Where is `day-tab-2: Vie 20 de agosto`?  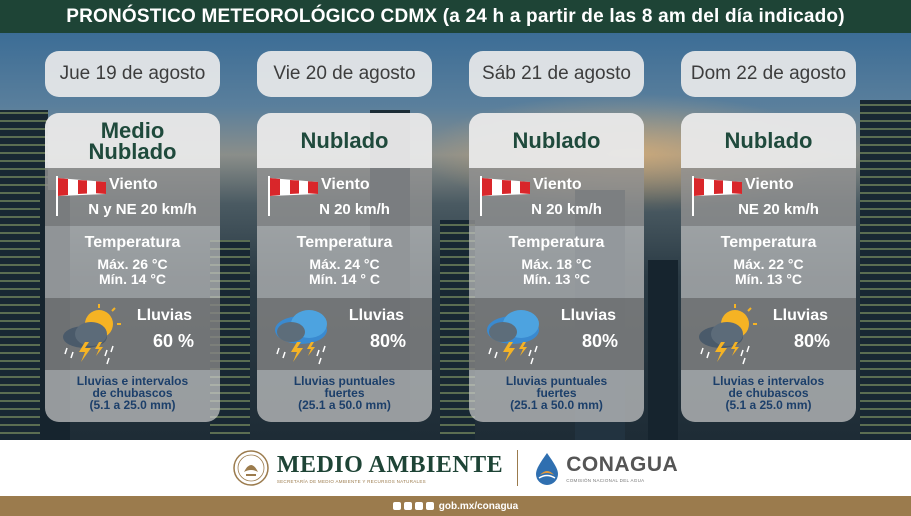 day-tab-2: Vie 20 de agosto is located at coordinates (344, 74).